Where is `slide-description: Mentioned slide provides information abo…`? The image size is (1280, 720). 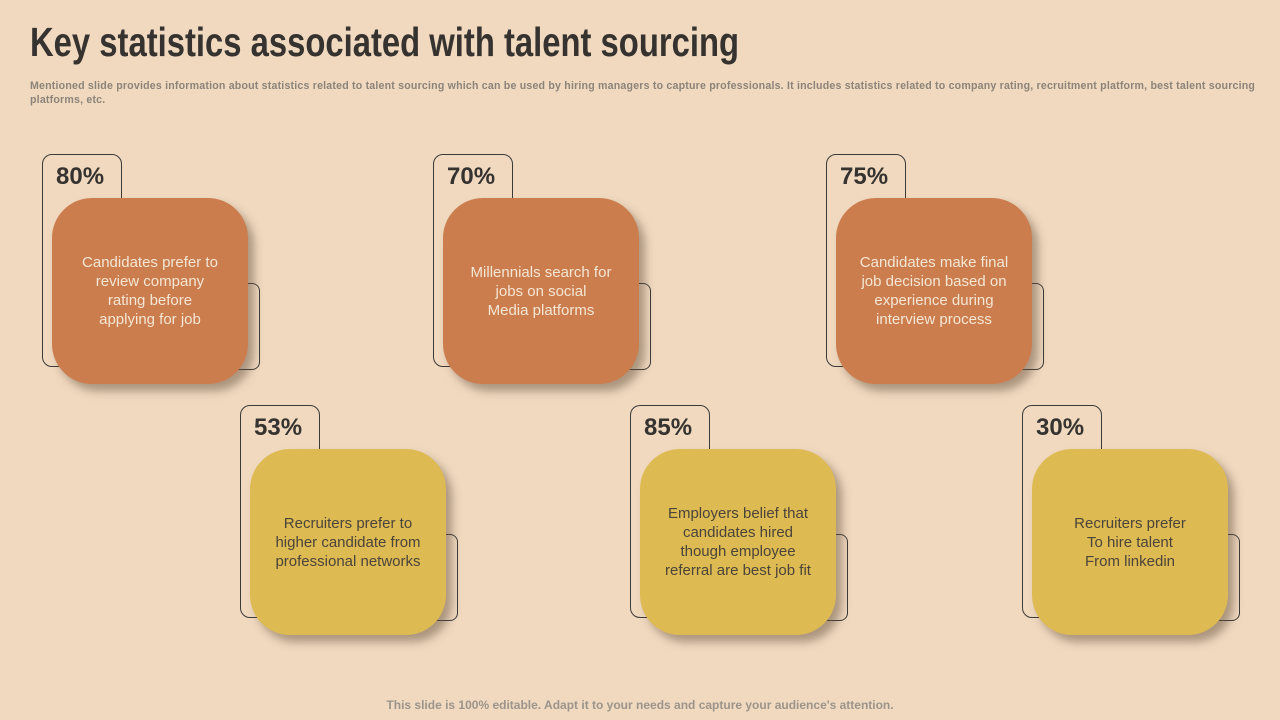 slide-description: Mentioned slide provides information abo… is located at coordinates (643, 93).